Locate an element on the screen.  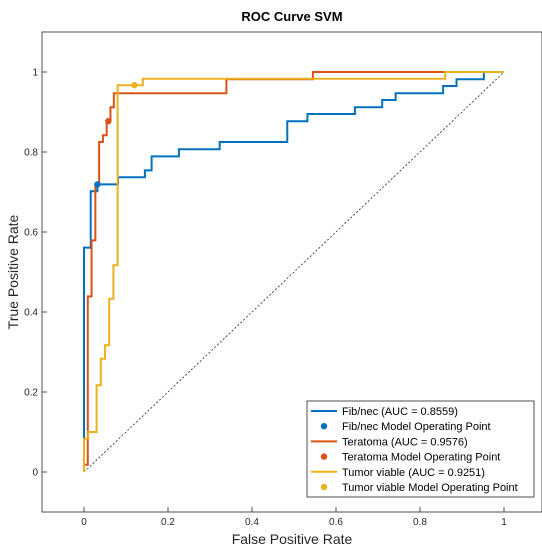
x-tick-label: 0.6 is located at coordinates (336, 522).